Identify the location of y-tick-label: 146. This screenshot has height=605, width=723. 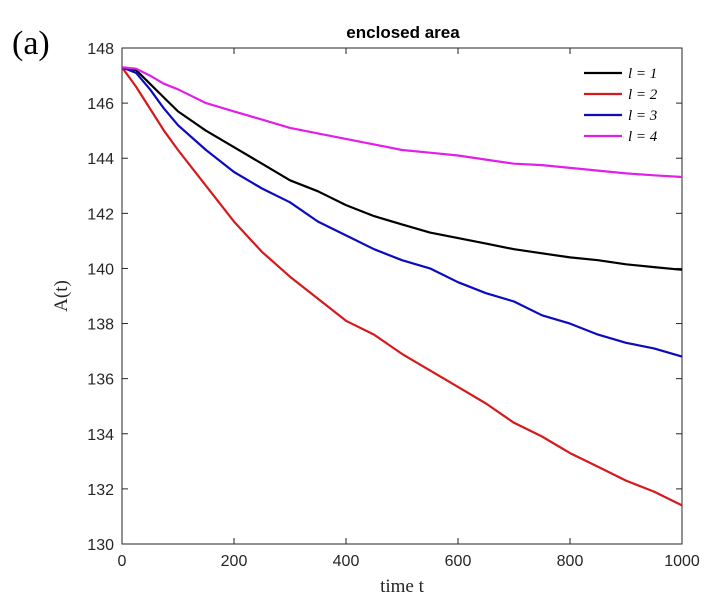
(100, 104).